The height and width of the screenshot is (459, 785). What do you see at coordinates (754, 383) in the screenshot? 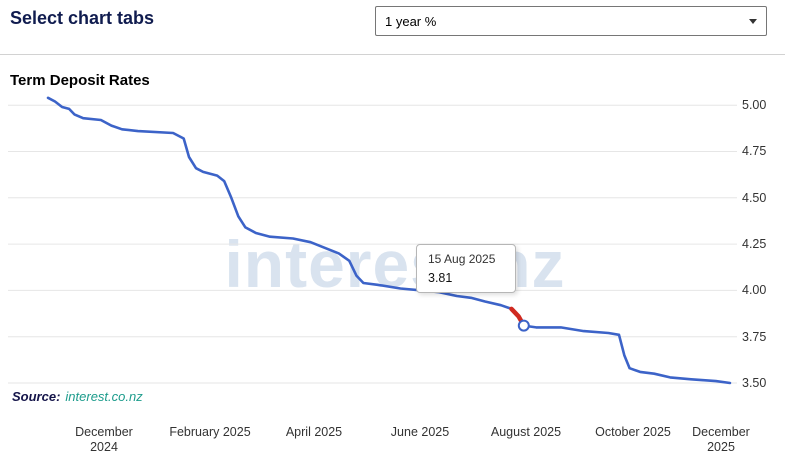
I see `y-axis-label: 3.50` at bounding box center [754, 383].